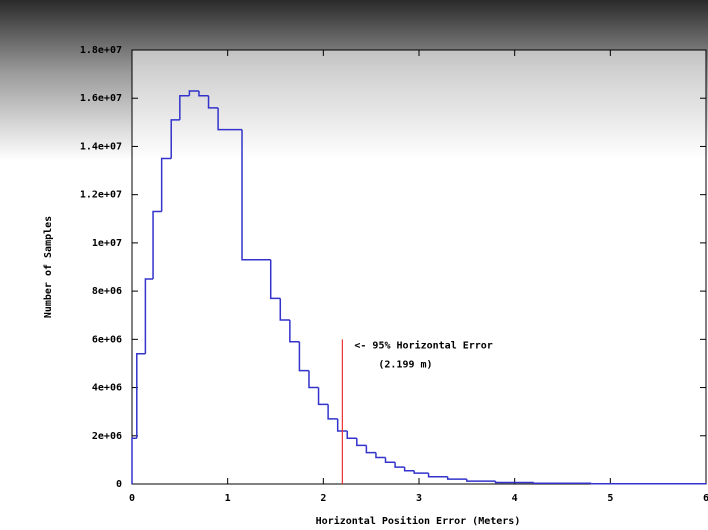  Describe the element at coordinates (405, 364) in the screenshot. I see `annotation: (2.199 m)` at that location.